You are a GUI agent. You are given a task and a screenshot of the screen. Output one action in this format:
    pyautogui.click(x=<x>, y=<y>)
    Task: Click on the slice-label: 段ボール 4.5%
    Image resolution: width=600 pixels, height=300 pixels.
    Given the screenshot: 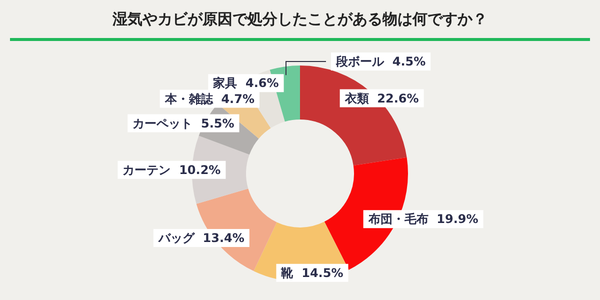 What is the action you would take?
    pyautogui.click(x=380, y=61)
    